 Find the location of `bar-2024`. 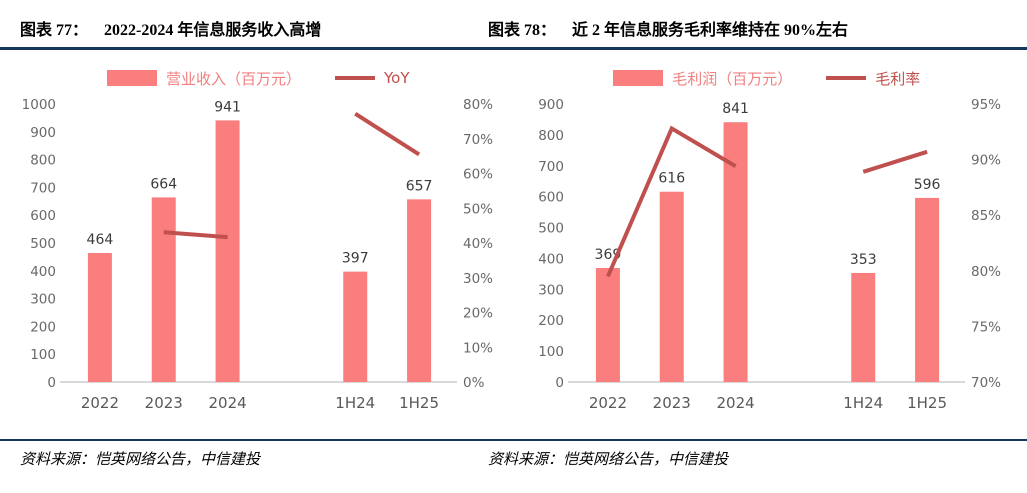

bar-2024 is located at coordinates (227, 251).